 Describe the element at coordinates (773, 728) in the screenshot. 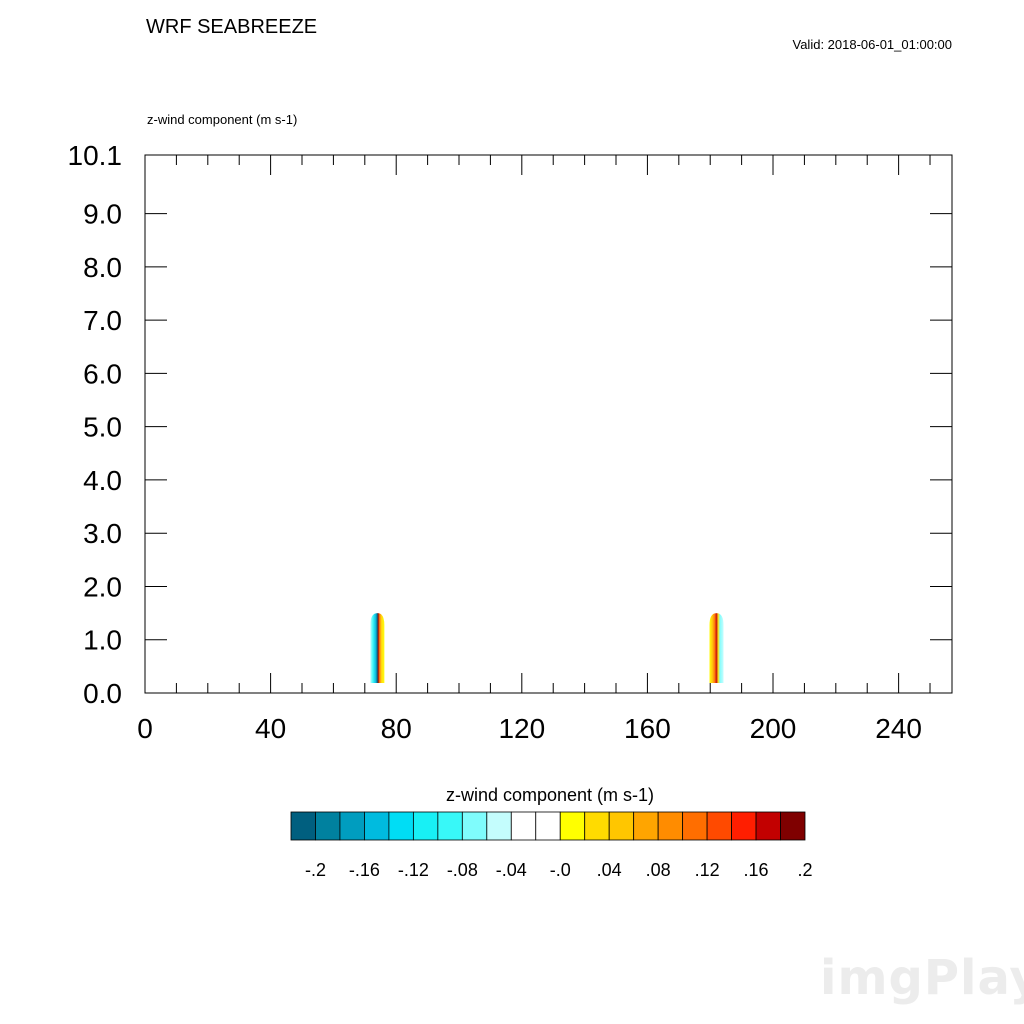

I see `x-tick-label: 200` at that location.